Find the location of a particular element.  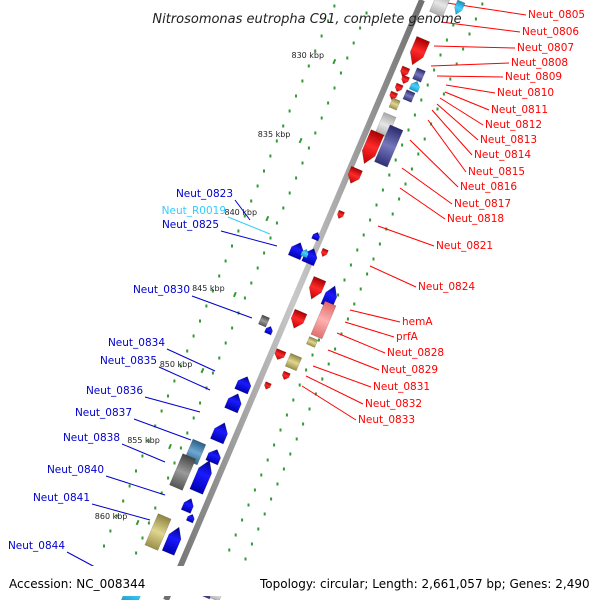

gene-label: Neut_0829 is located at coordinates (409, 370).